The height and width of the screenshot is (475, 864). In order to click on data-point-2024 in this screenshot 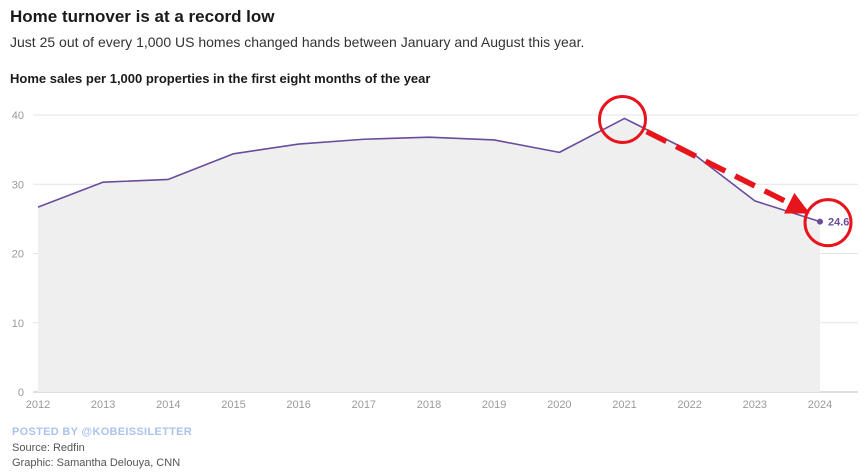, I will do `click(820, 221)`.